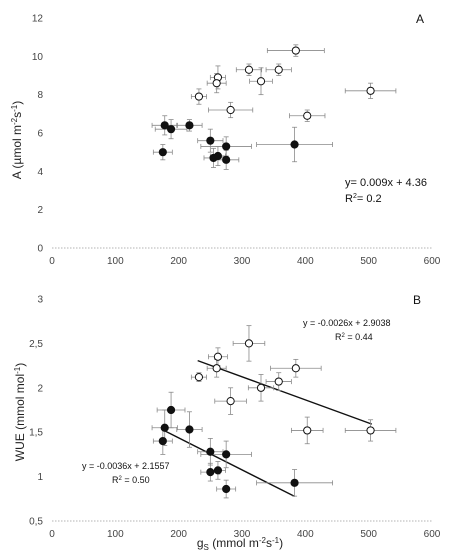 The image size is (459, 558). What do you see at coordinates (126, 466) in the screenshot?
I see `panel-b-filled-equation: y = -0.0036x + 2.1557` at bounding box center [126, 466].